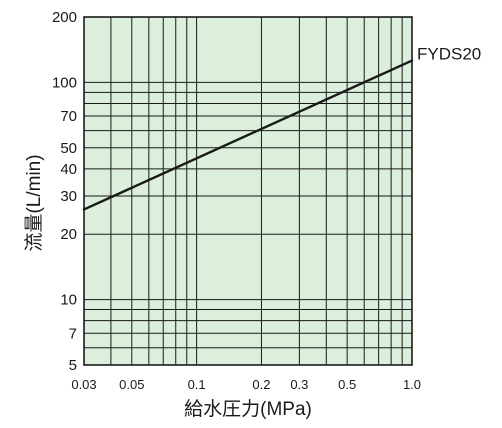 The width and height of the screenshot is (502, 428). What do you see at coordinates (68, 234) in the screenshot?
I see `y-tick-label: 20` at bounding box center [68, 234].